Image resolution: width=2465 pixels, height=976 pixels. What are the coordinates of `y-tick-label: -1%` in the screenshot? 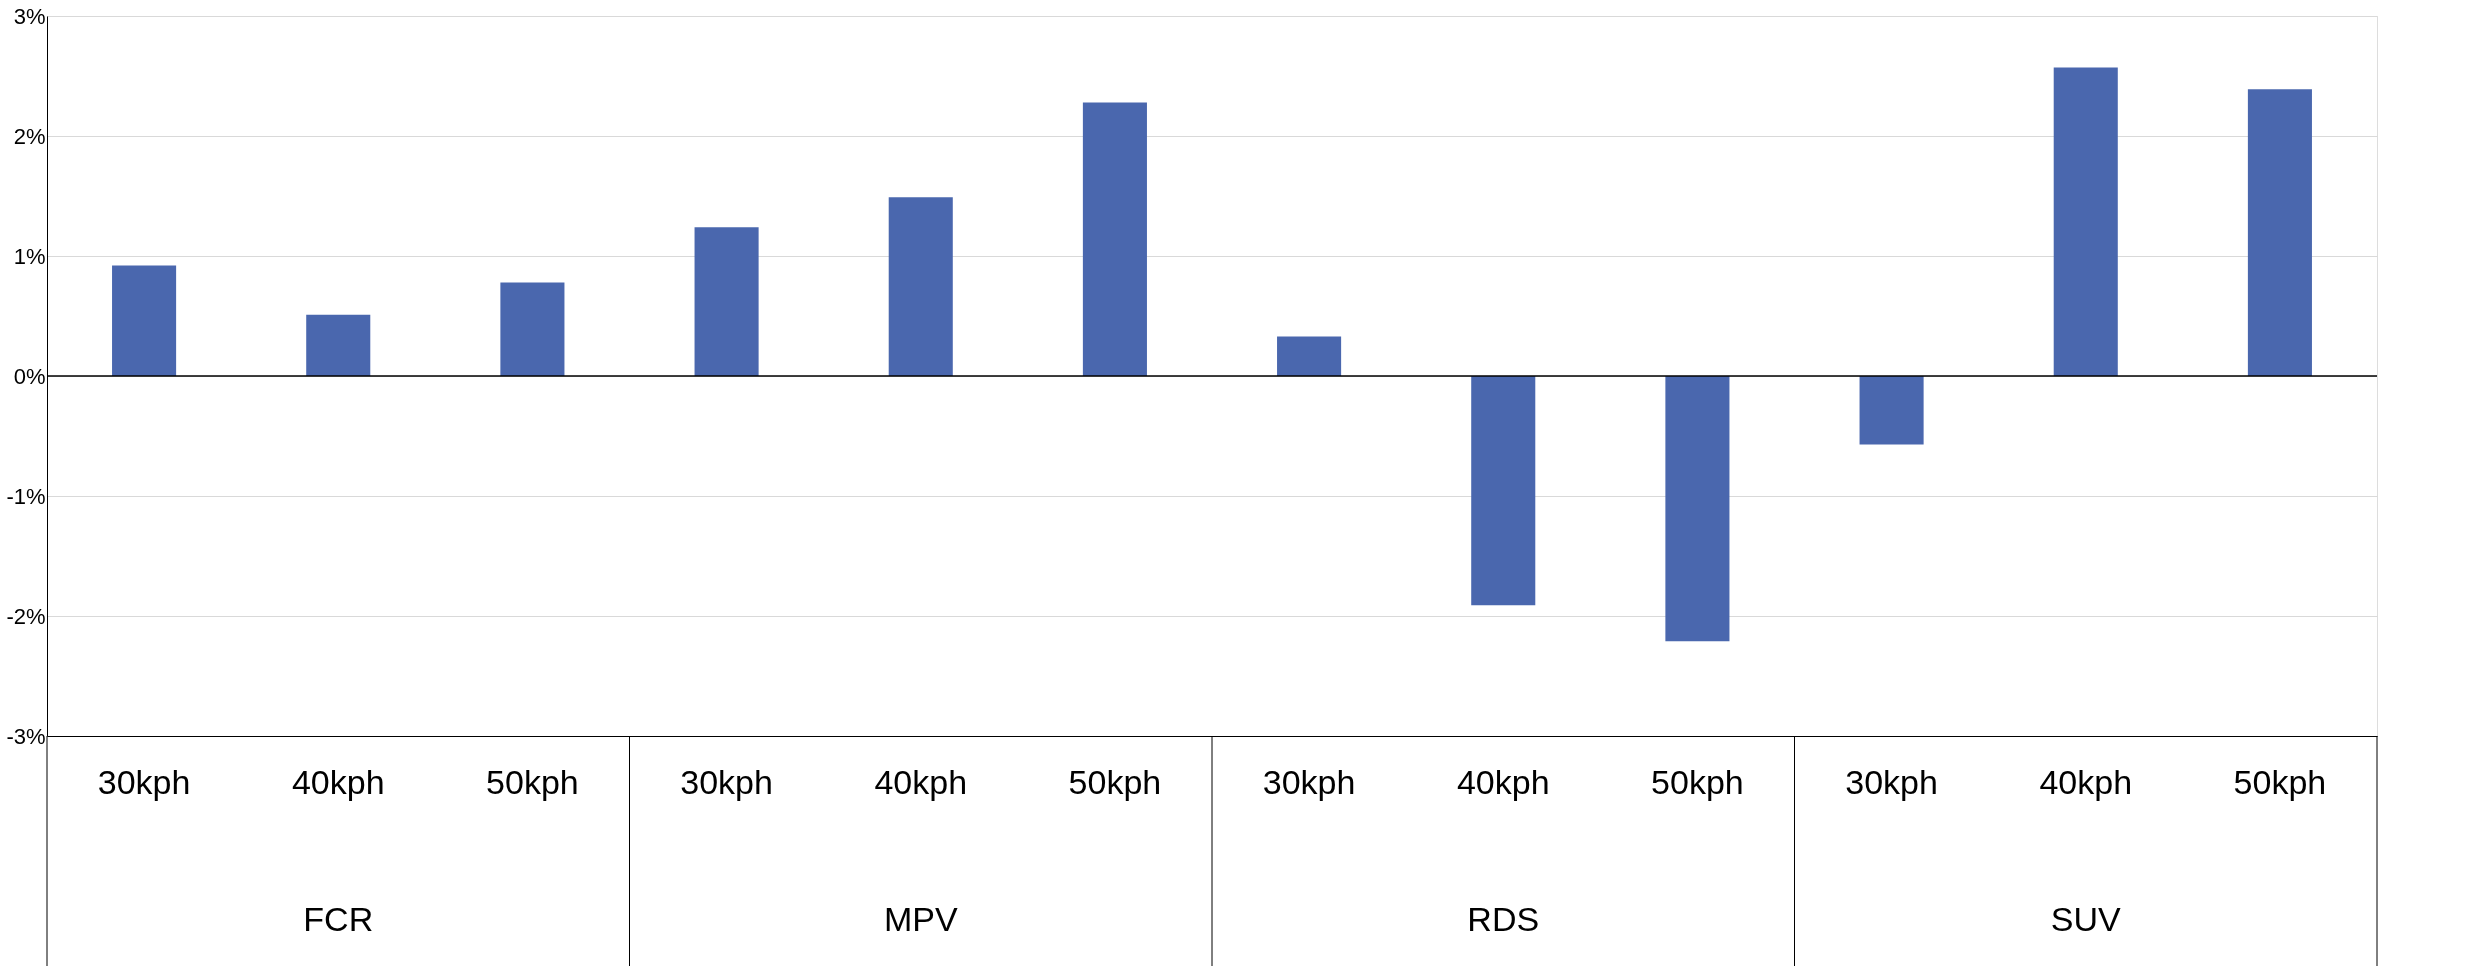 It's located at (26, 496).